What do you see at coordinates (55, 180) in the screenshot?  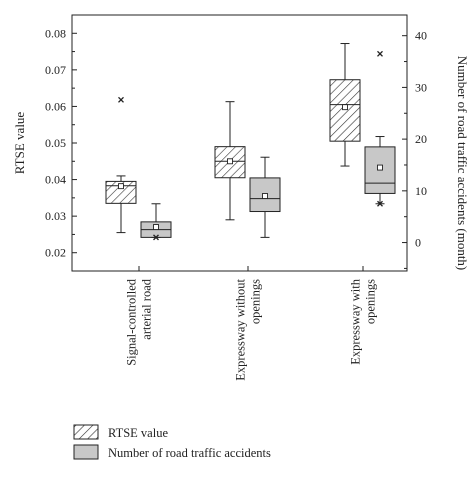 I see `left-axis-tick-label: 0.04` at bounding box center [55, 180].